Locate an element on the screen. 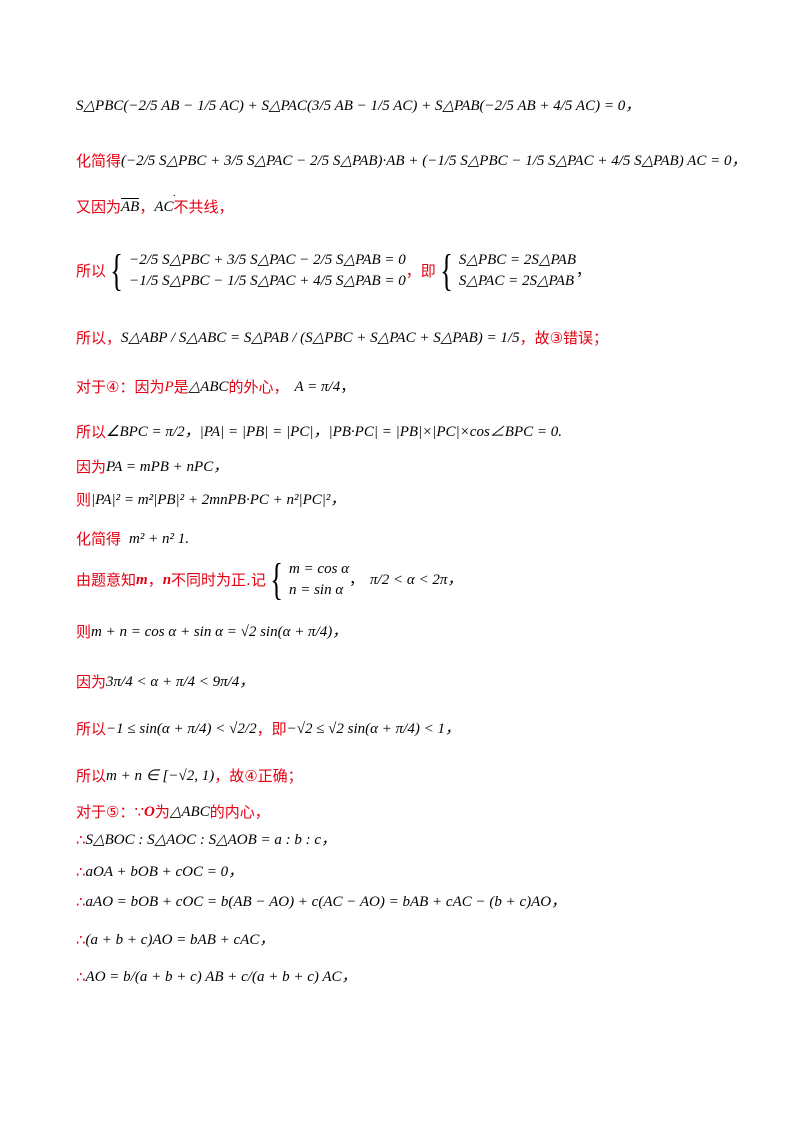 The height and width of the screenshot is (1132, 800). incenter-vector-line: ∴ aOA + bOB + cOC = 0， is located at coordinates (160, 872).